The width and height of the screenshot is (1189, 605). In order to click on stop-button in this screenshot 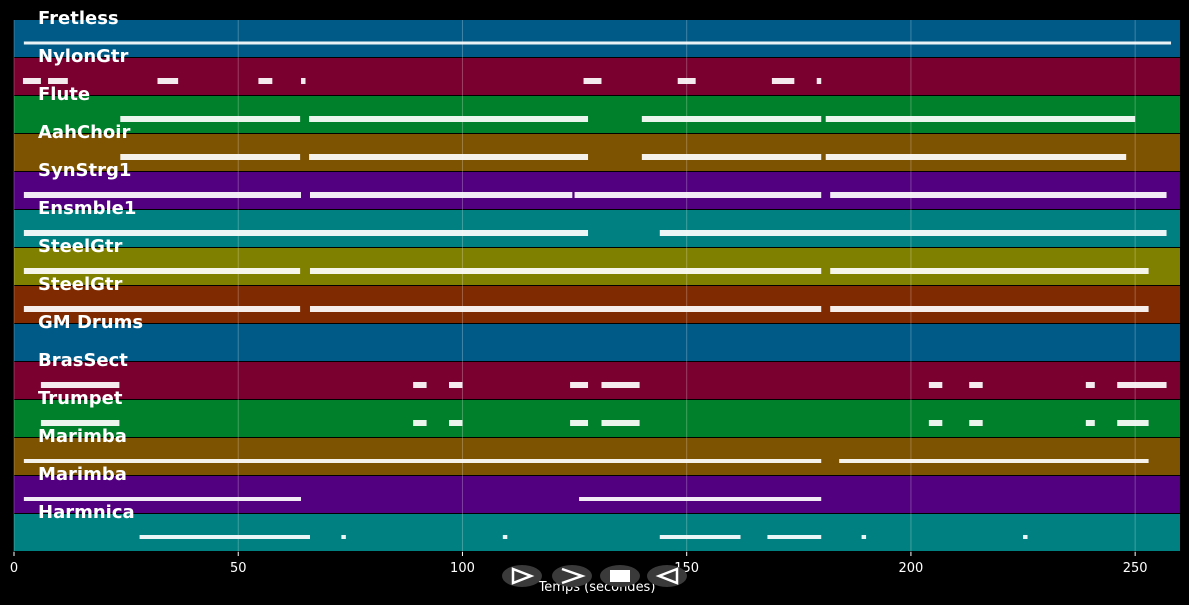, I will do `click(620, 576)`.